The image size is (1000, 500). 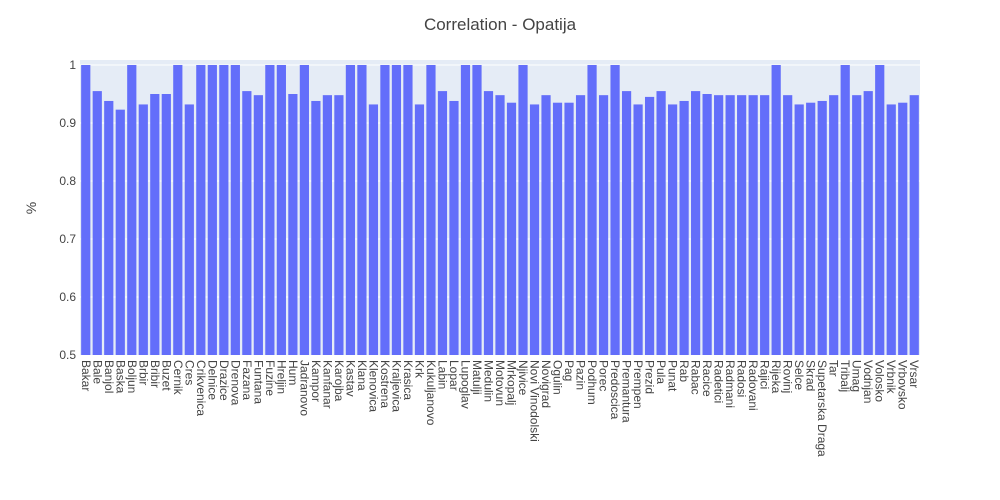 I want to click on x-tick-label: Novi Vinodolski, so click(x=535, y=401).